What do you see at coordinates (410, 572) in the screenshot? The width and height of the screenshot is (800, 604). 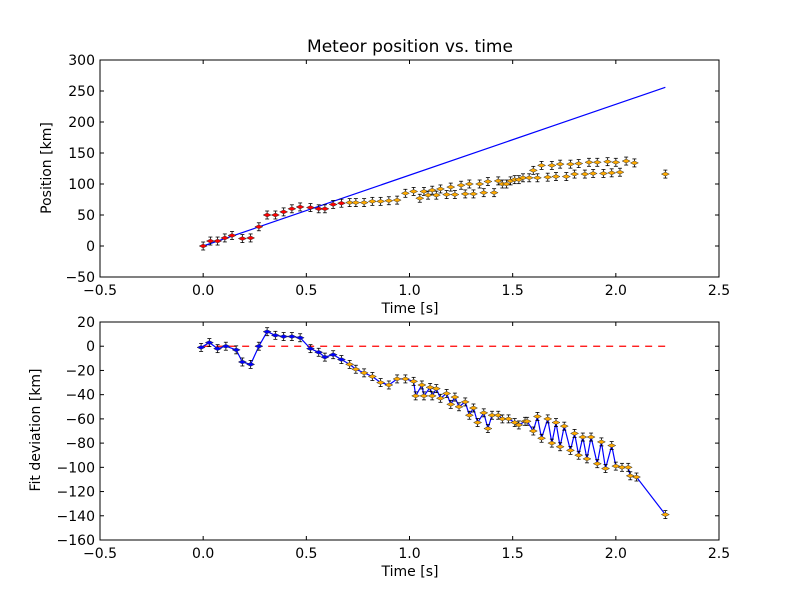 I see `deviation-x-label: Time [s]` at bounding box center [410, 572].